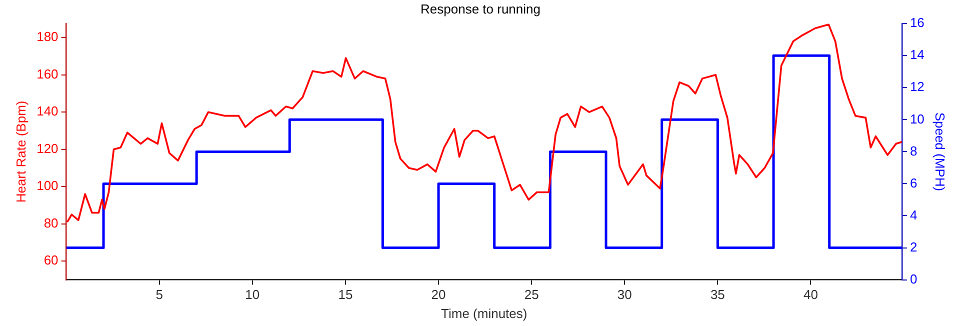 This screenshot has height=326, width=961. Describe the element at coordinates (917, 54) in the screenshot. I see `y2-tick-label: 14` at that location.